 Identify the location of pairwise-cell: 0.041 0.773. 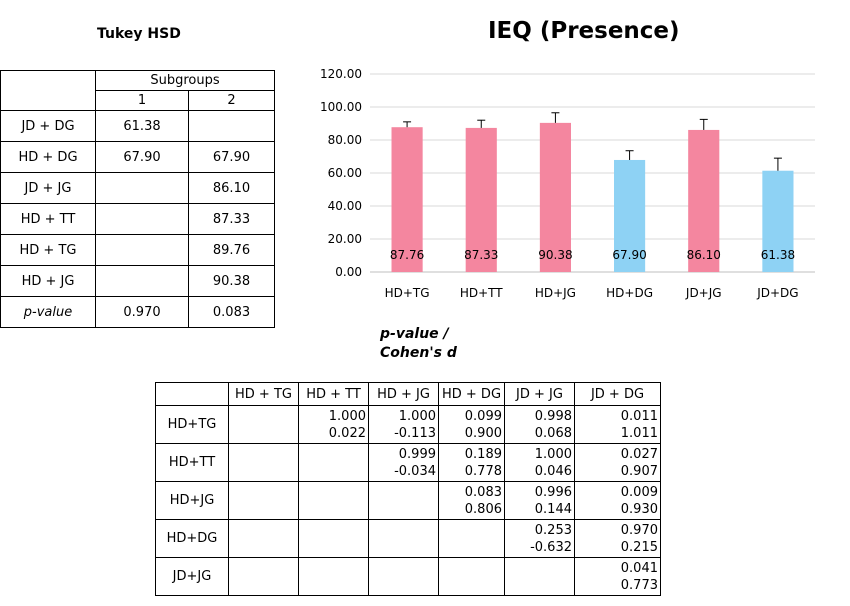
(617, 576).